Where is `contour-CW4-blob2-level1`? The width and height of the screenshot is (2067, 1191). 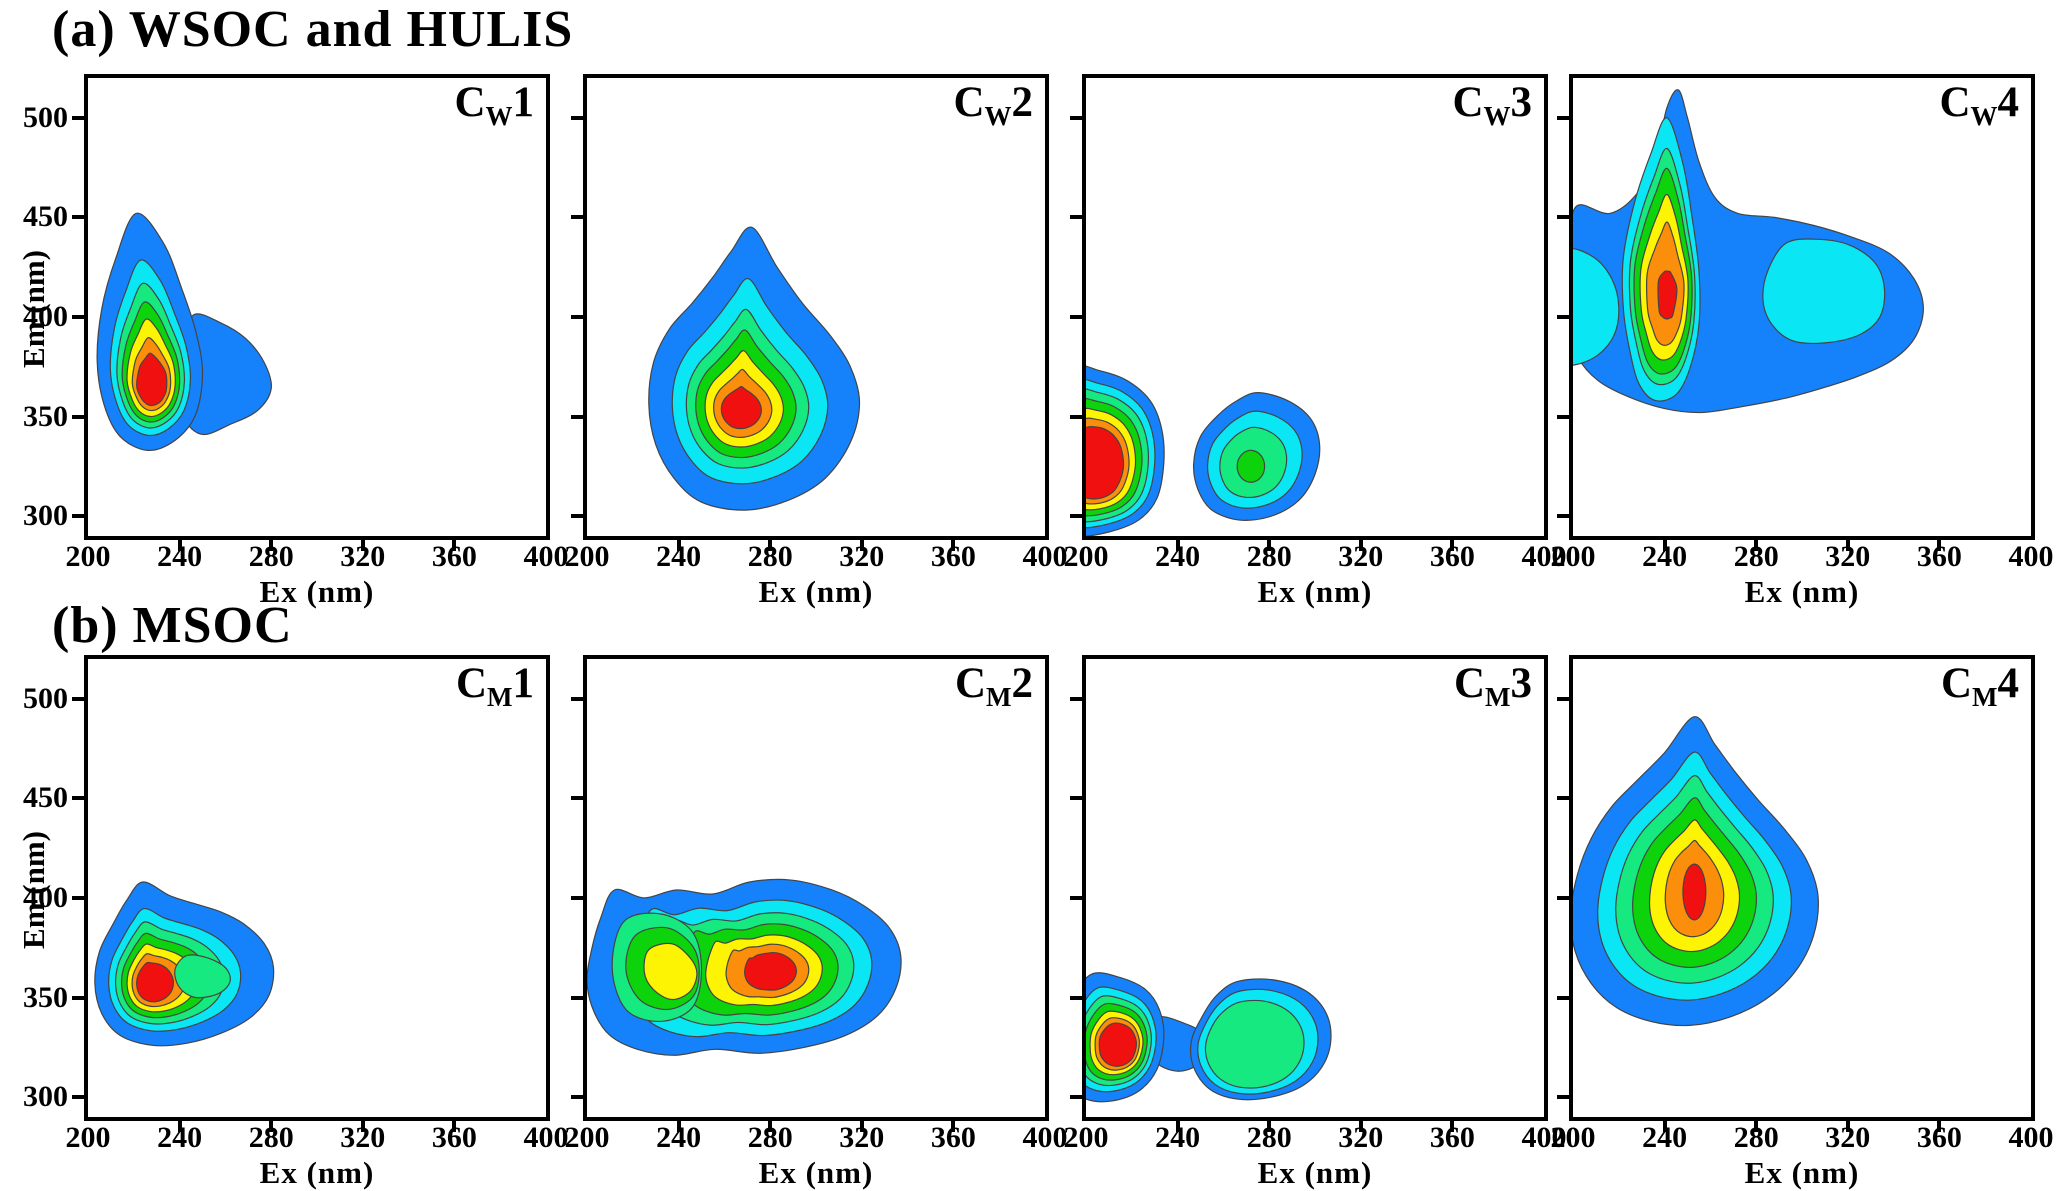 contour-CW4-blob2-level1 is located at coordinates (1824, 291).